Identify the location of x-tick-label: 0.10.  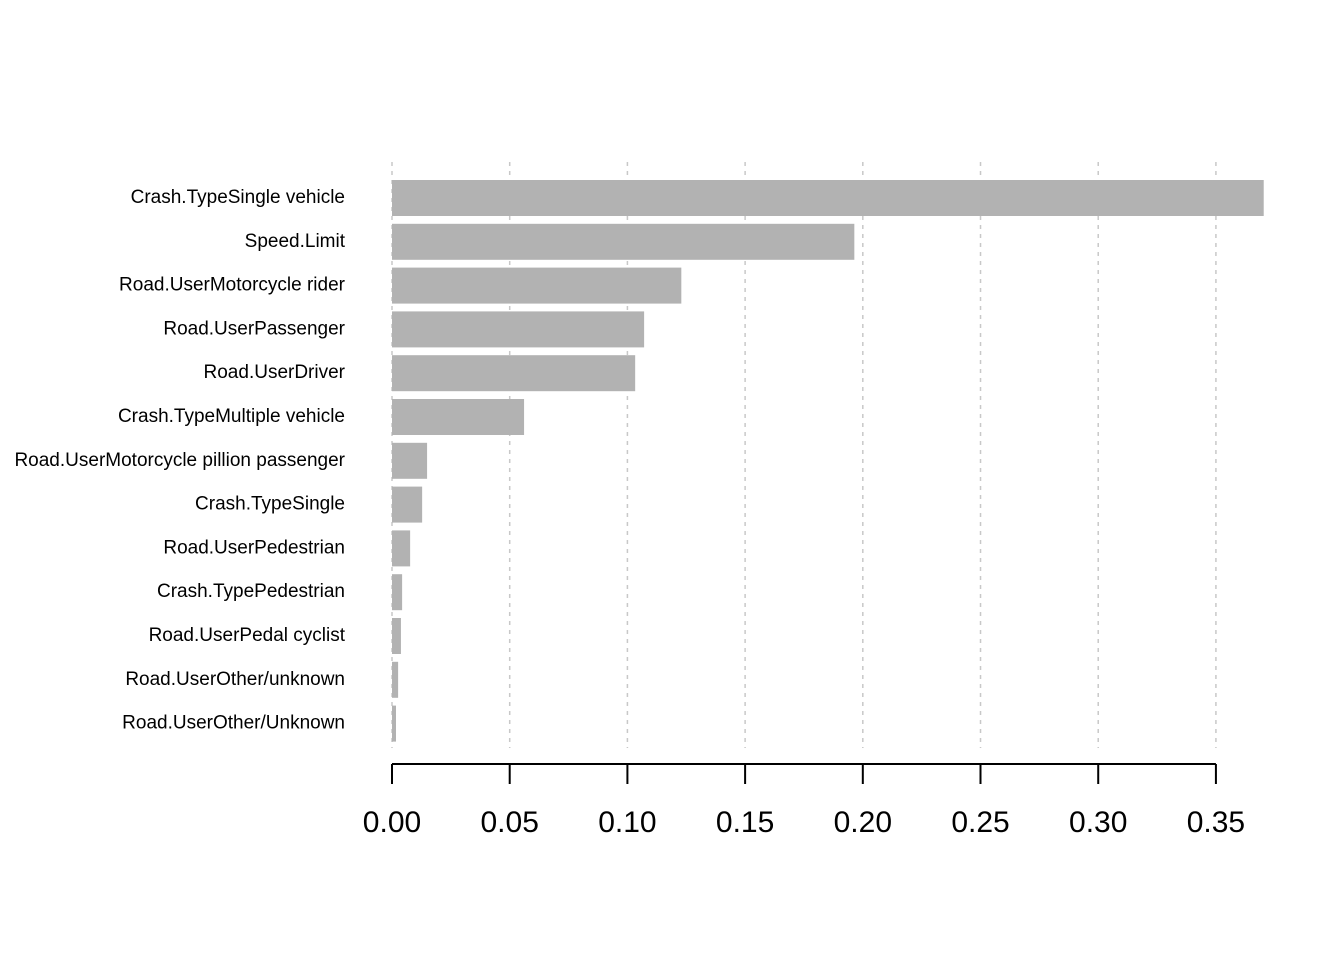
(627, 822).